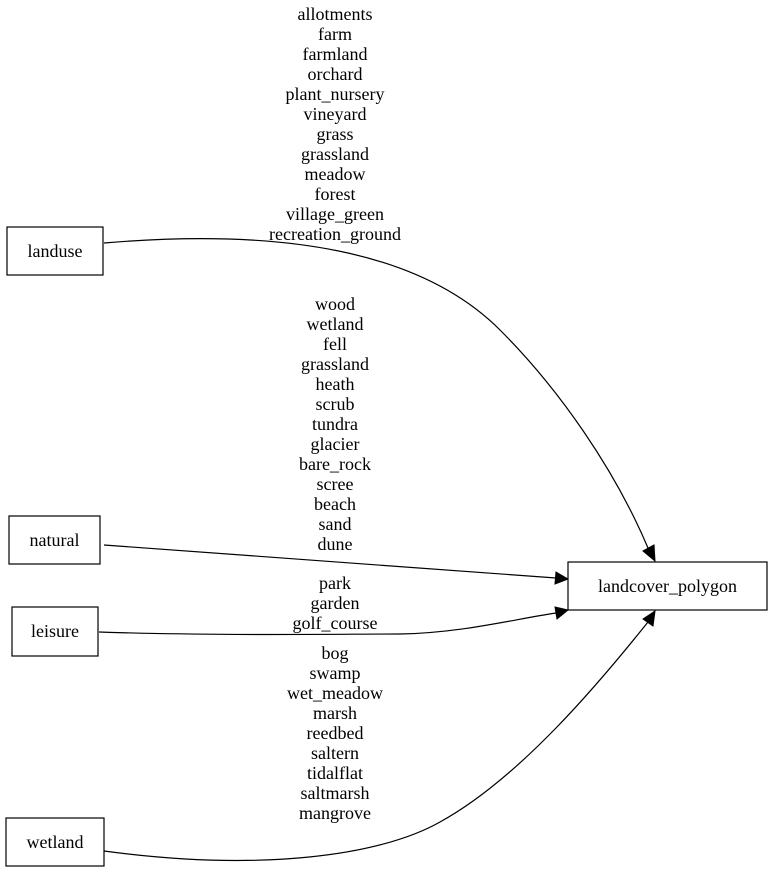 The image size is (772, 872). I want to click on edge-label: tundra, so click(335, 424).